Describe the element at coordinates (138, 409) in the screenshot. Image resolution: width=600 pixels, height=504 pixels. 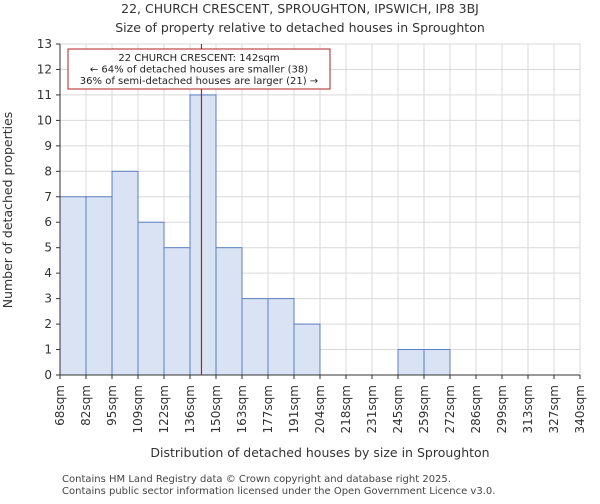
I see `x-tick-label: 109sqm` at that location.